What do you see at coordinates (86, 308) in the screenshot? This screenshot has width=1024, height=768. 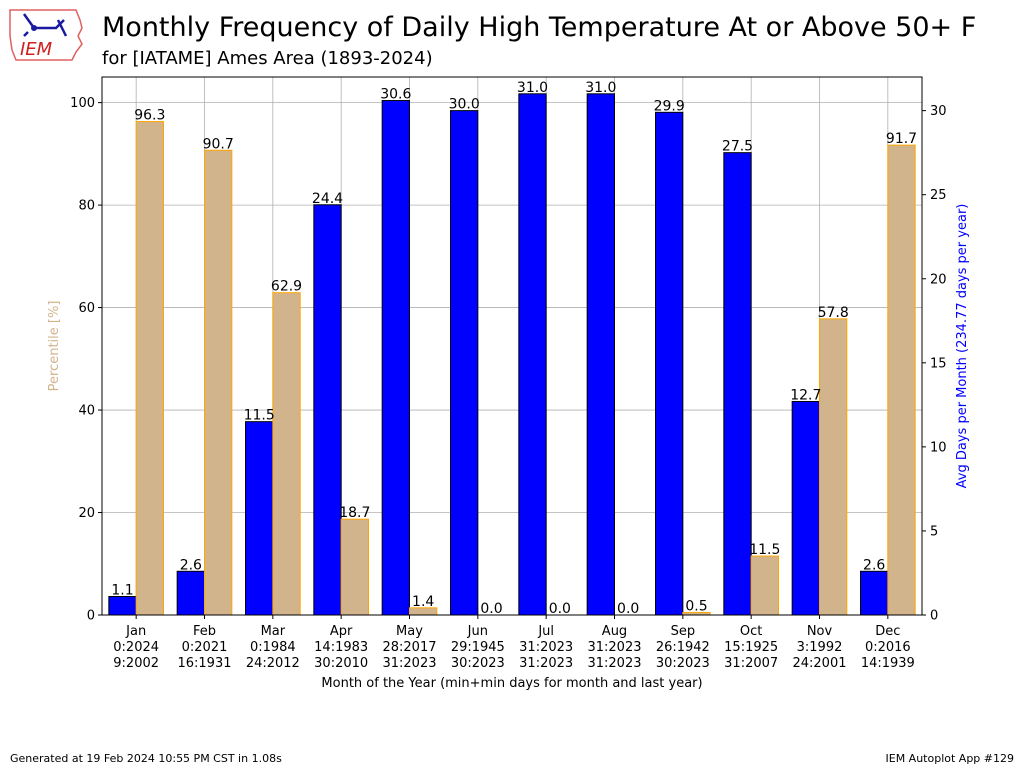 I see `left-tick-label: 60` at bounding box center [86, 308].